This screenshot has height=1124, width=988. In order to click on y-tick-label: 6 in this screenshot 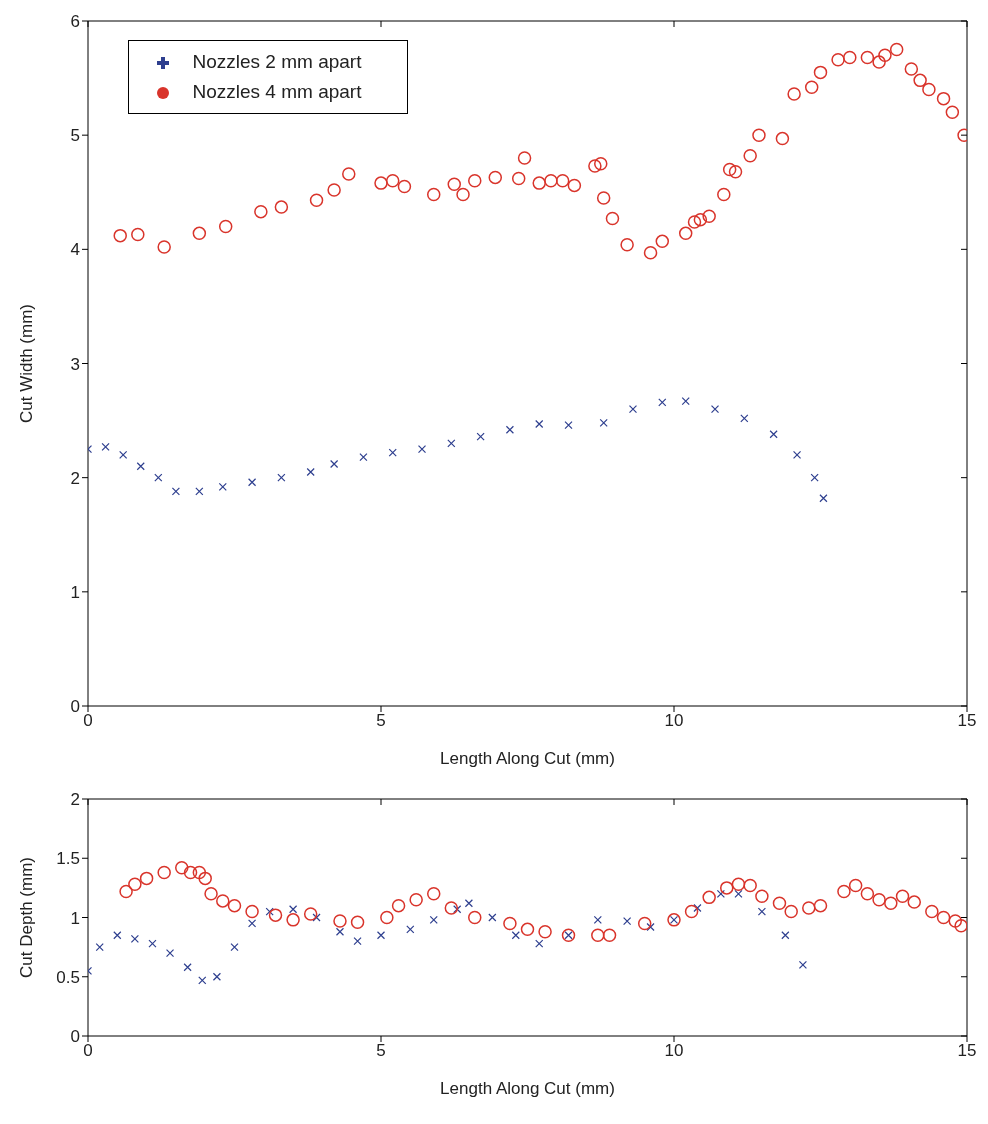, I will do `click(75, 22)`.